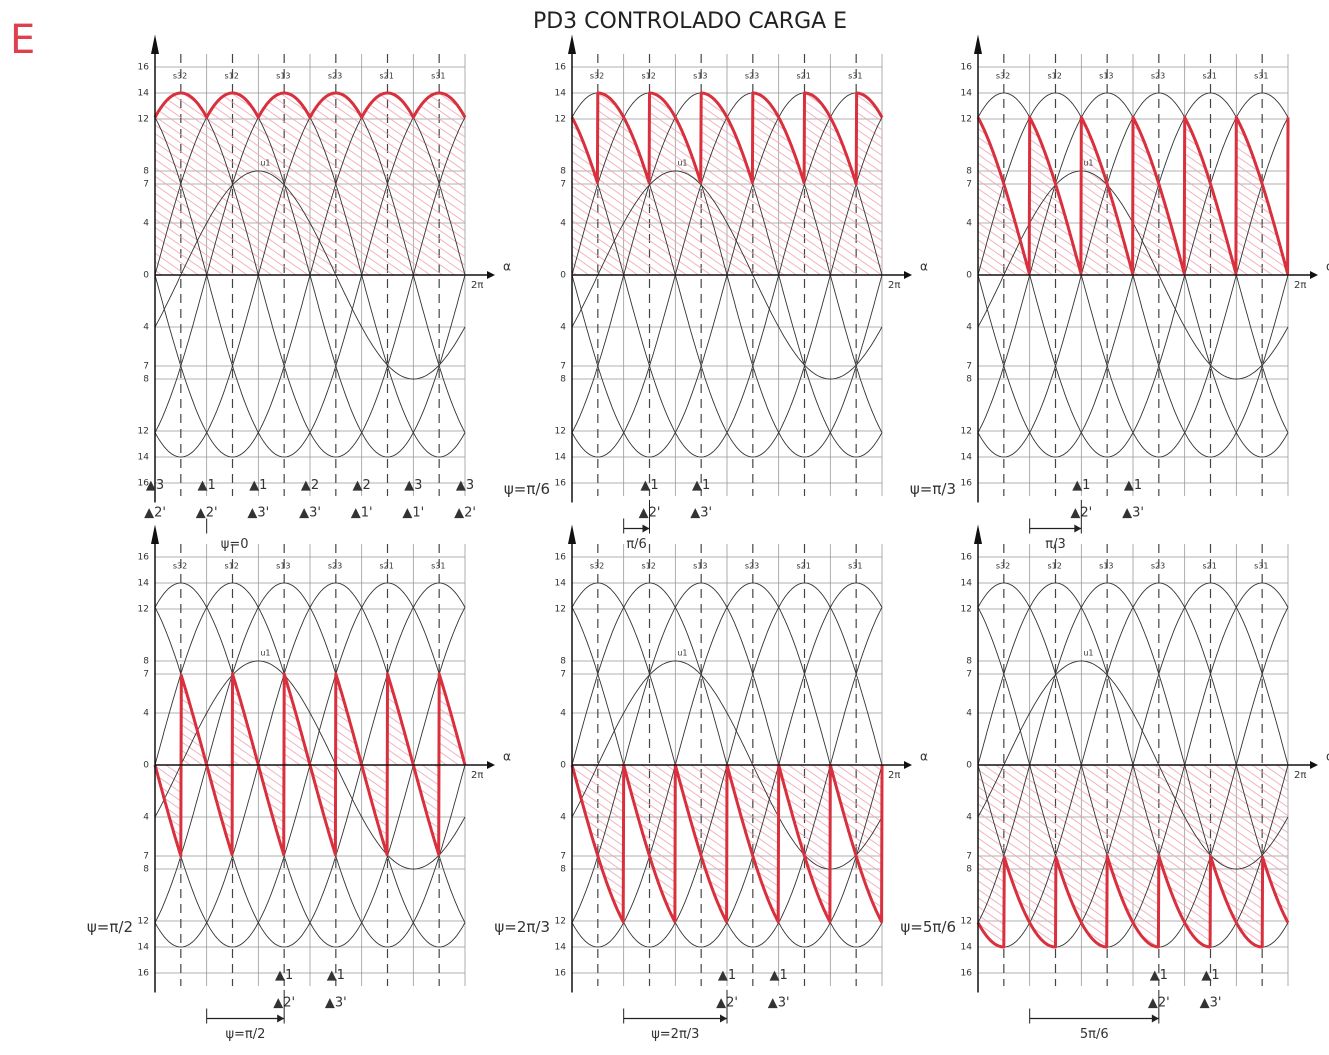 This screenshot has height=1055, width=1329. What do you see at coordinates (245, 1034) in the screenshot?
I see `shift-label: ψ=π/2` at bounding box center [245, 1034].